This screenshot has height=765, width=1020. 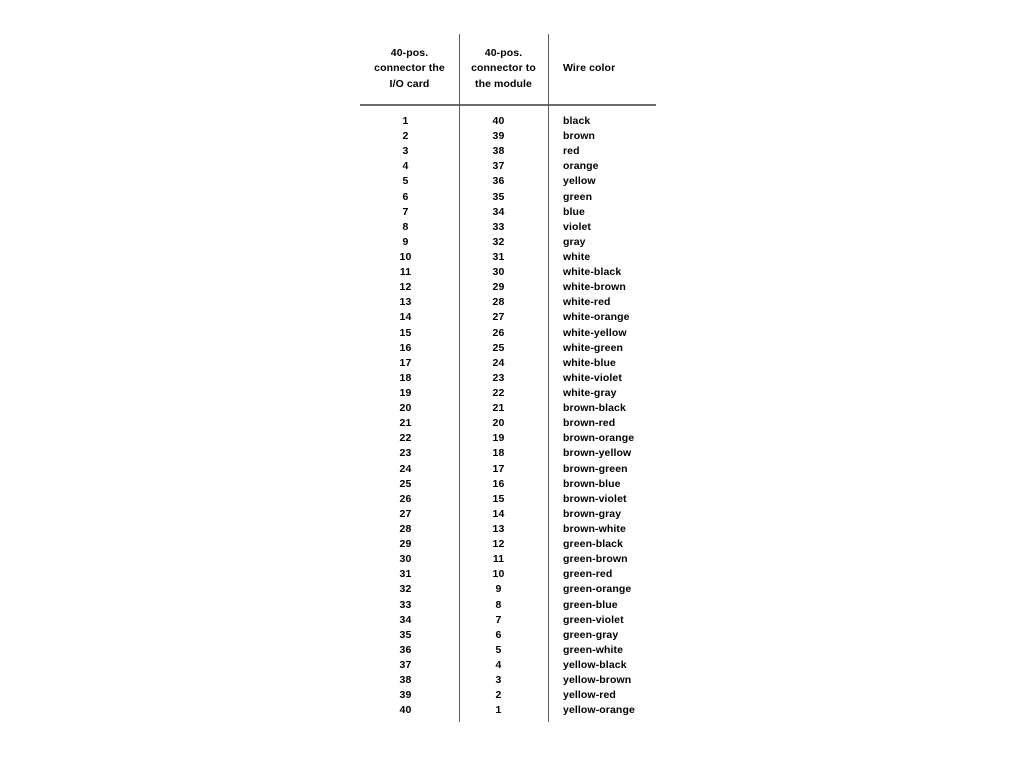 What do you see at coordinates (498, 256) in the screenshot?
I see `cell-connector-module: 31` at bounding box center [498, 256].